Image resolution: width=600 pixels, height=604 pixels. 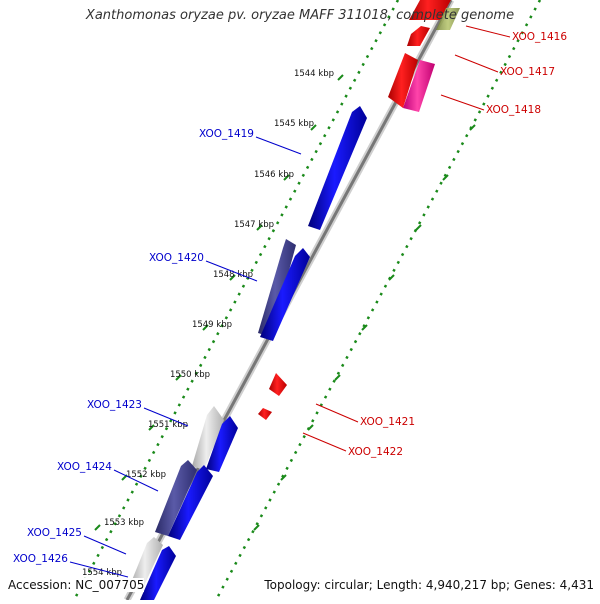 I want to click on gene-xoo-1420-other, so click(x=277, y=288).